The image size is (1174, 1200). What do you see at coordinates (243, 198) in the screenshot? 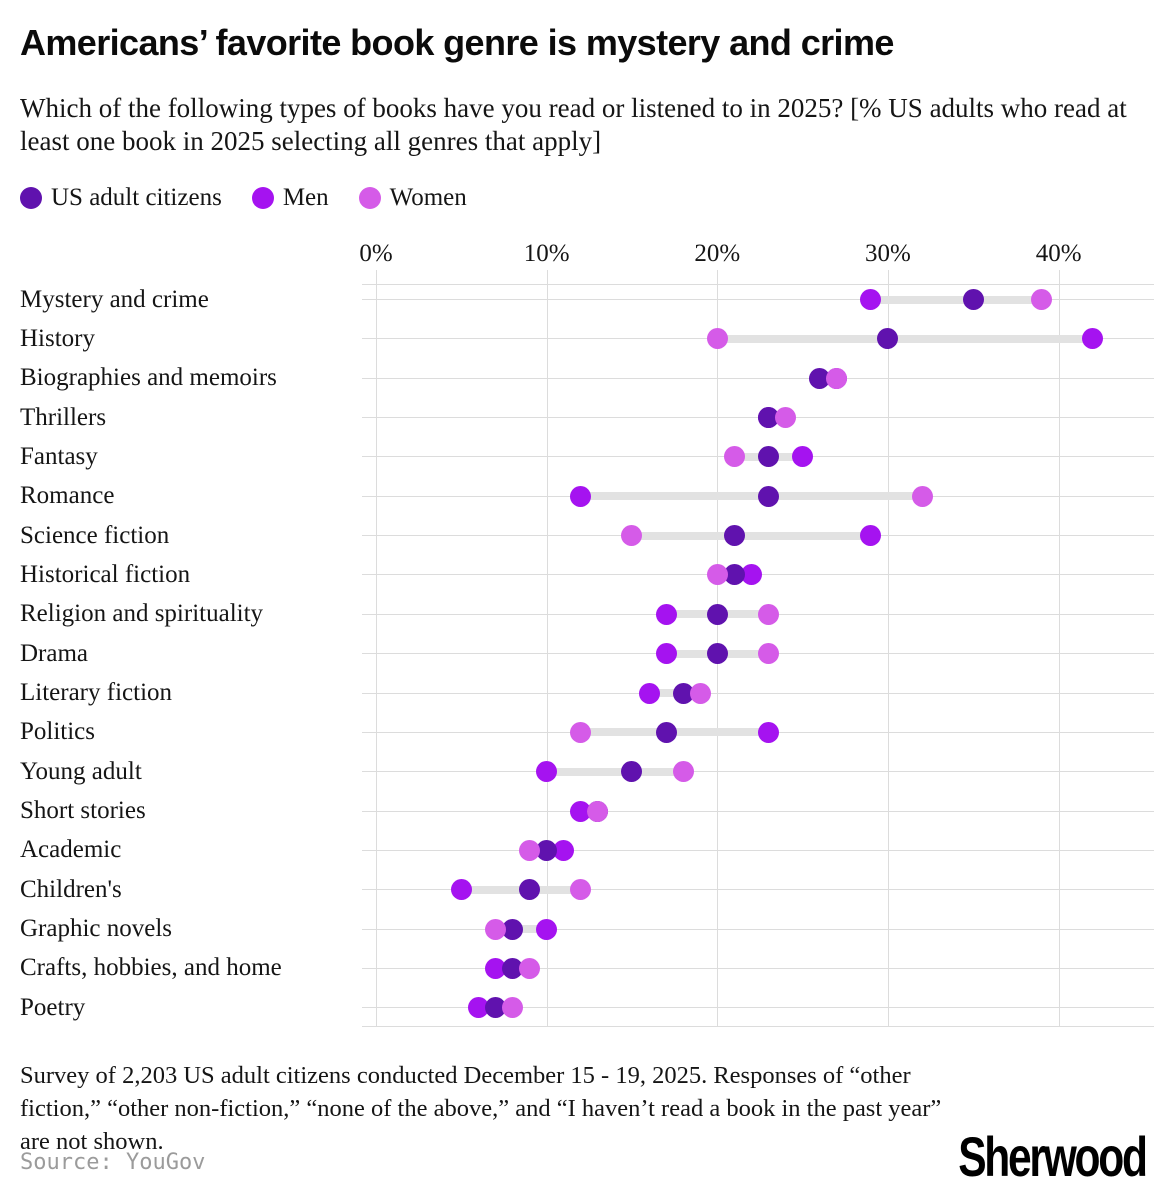
I see `legend: US adult citizens Men Women` at bounding box center [243, 198].